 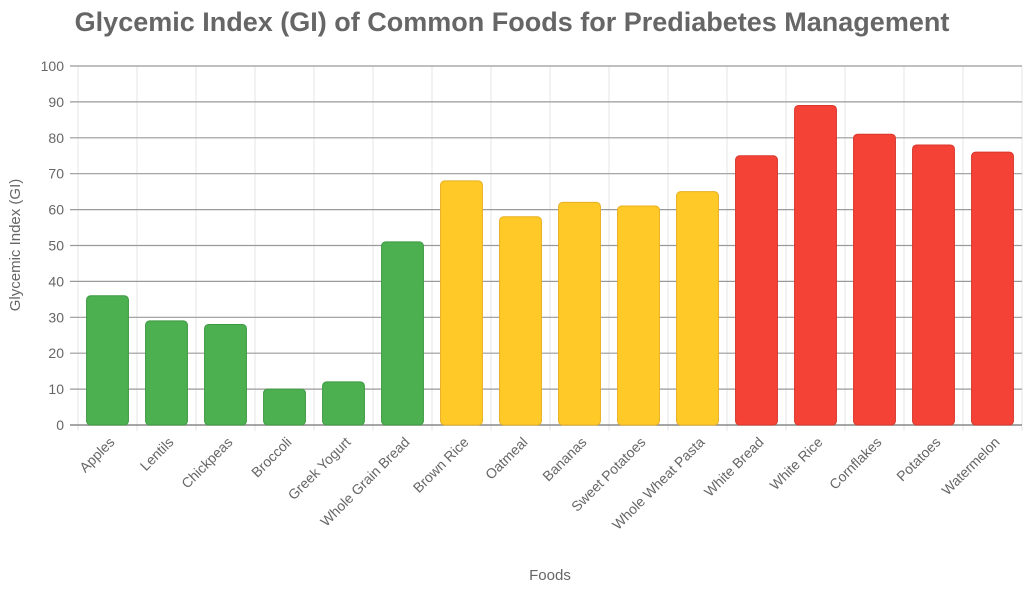 I want to click on bar-apples, so click(x=107, y=360).